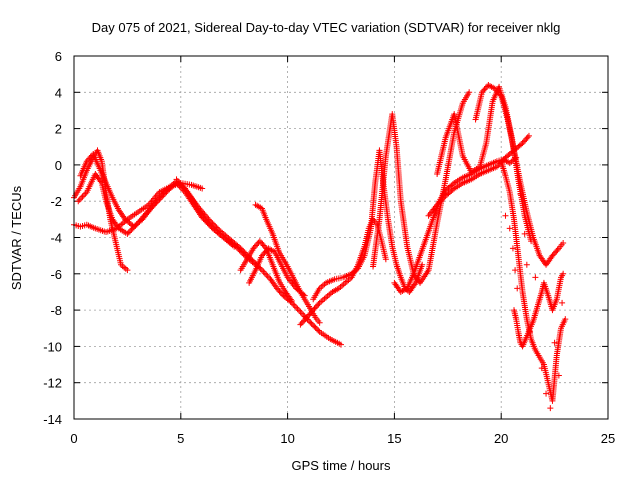 Image resolution: width=640 pixels, height=480 pixels. Describe the element at coordinates (501, 438) in the screenshot. I see `x-tick-label: 20` at that location.